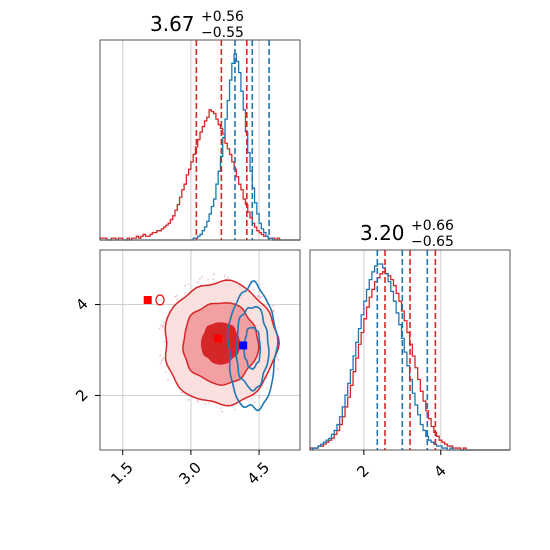 The image size is (550, 550). I want to click on title-plus: +0.66, so click(432, 226).